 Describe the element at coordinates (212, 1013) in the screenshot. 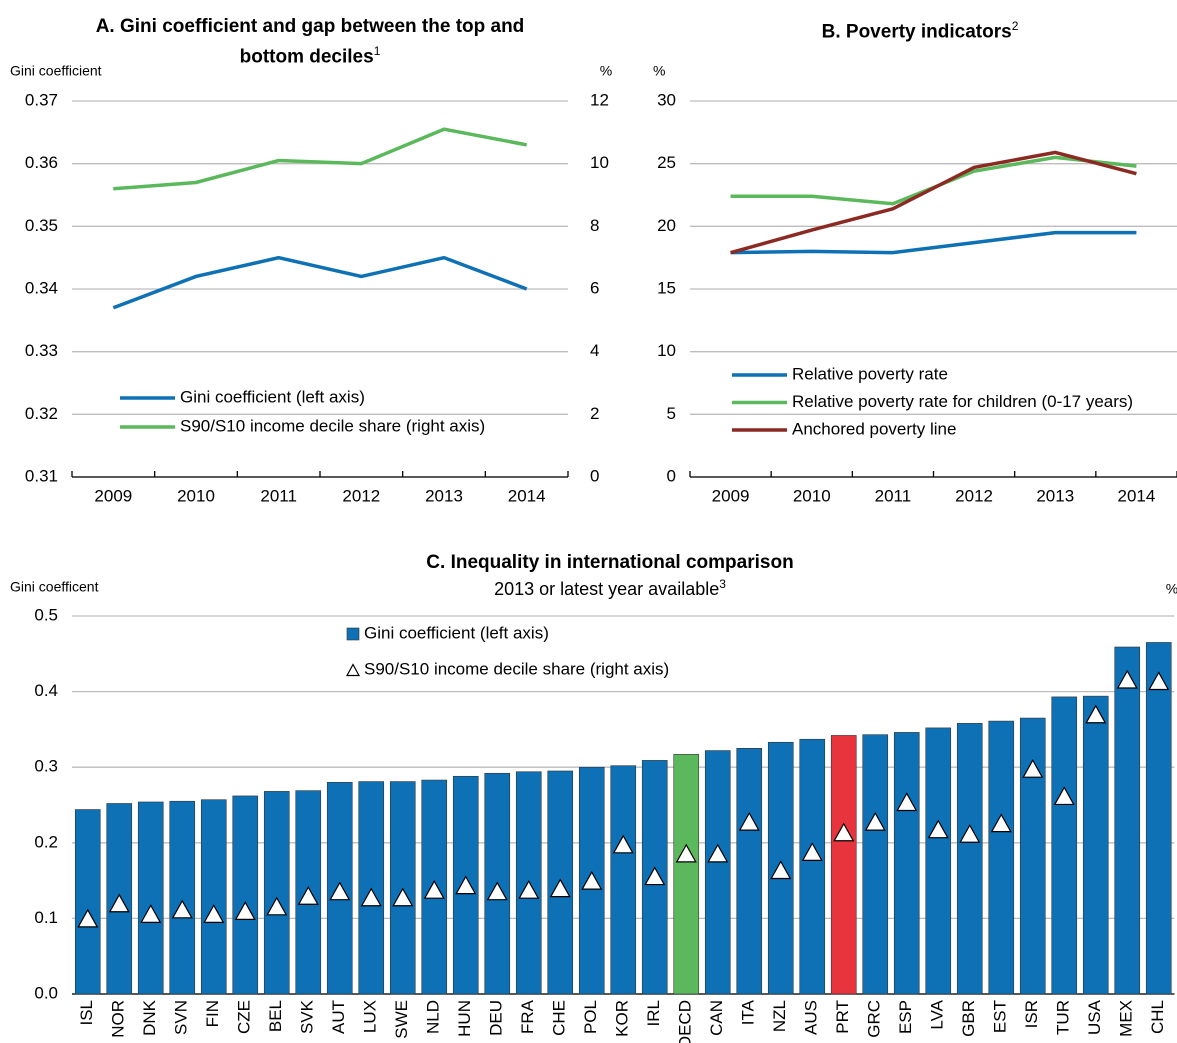

I see `x-tick-label: FIN` at that location.